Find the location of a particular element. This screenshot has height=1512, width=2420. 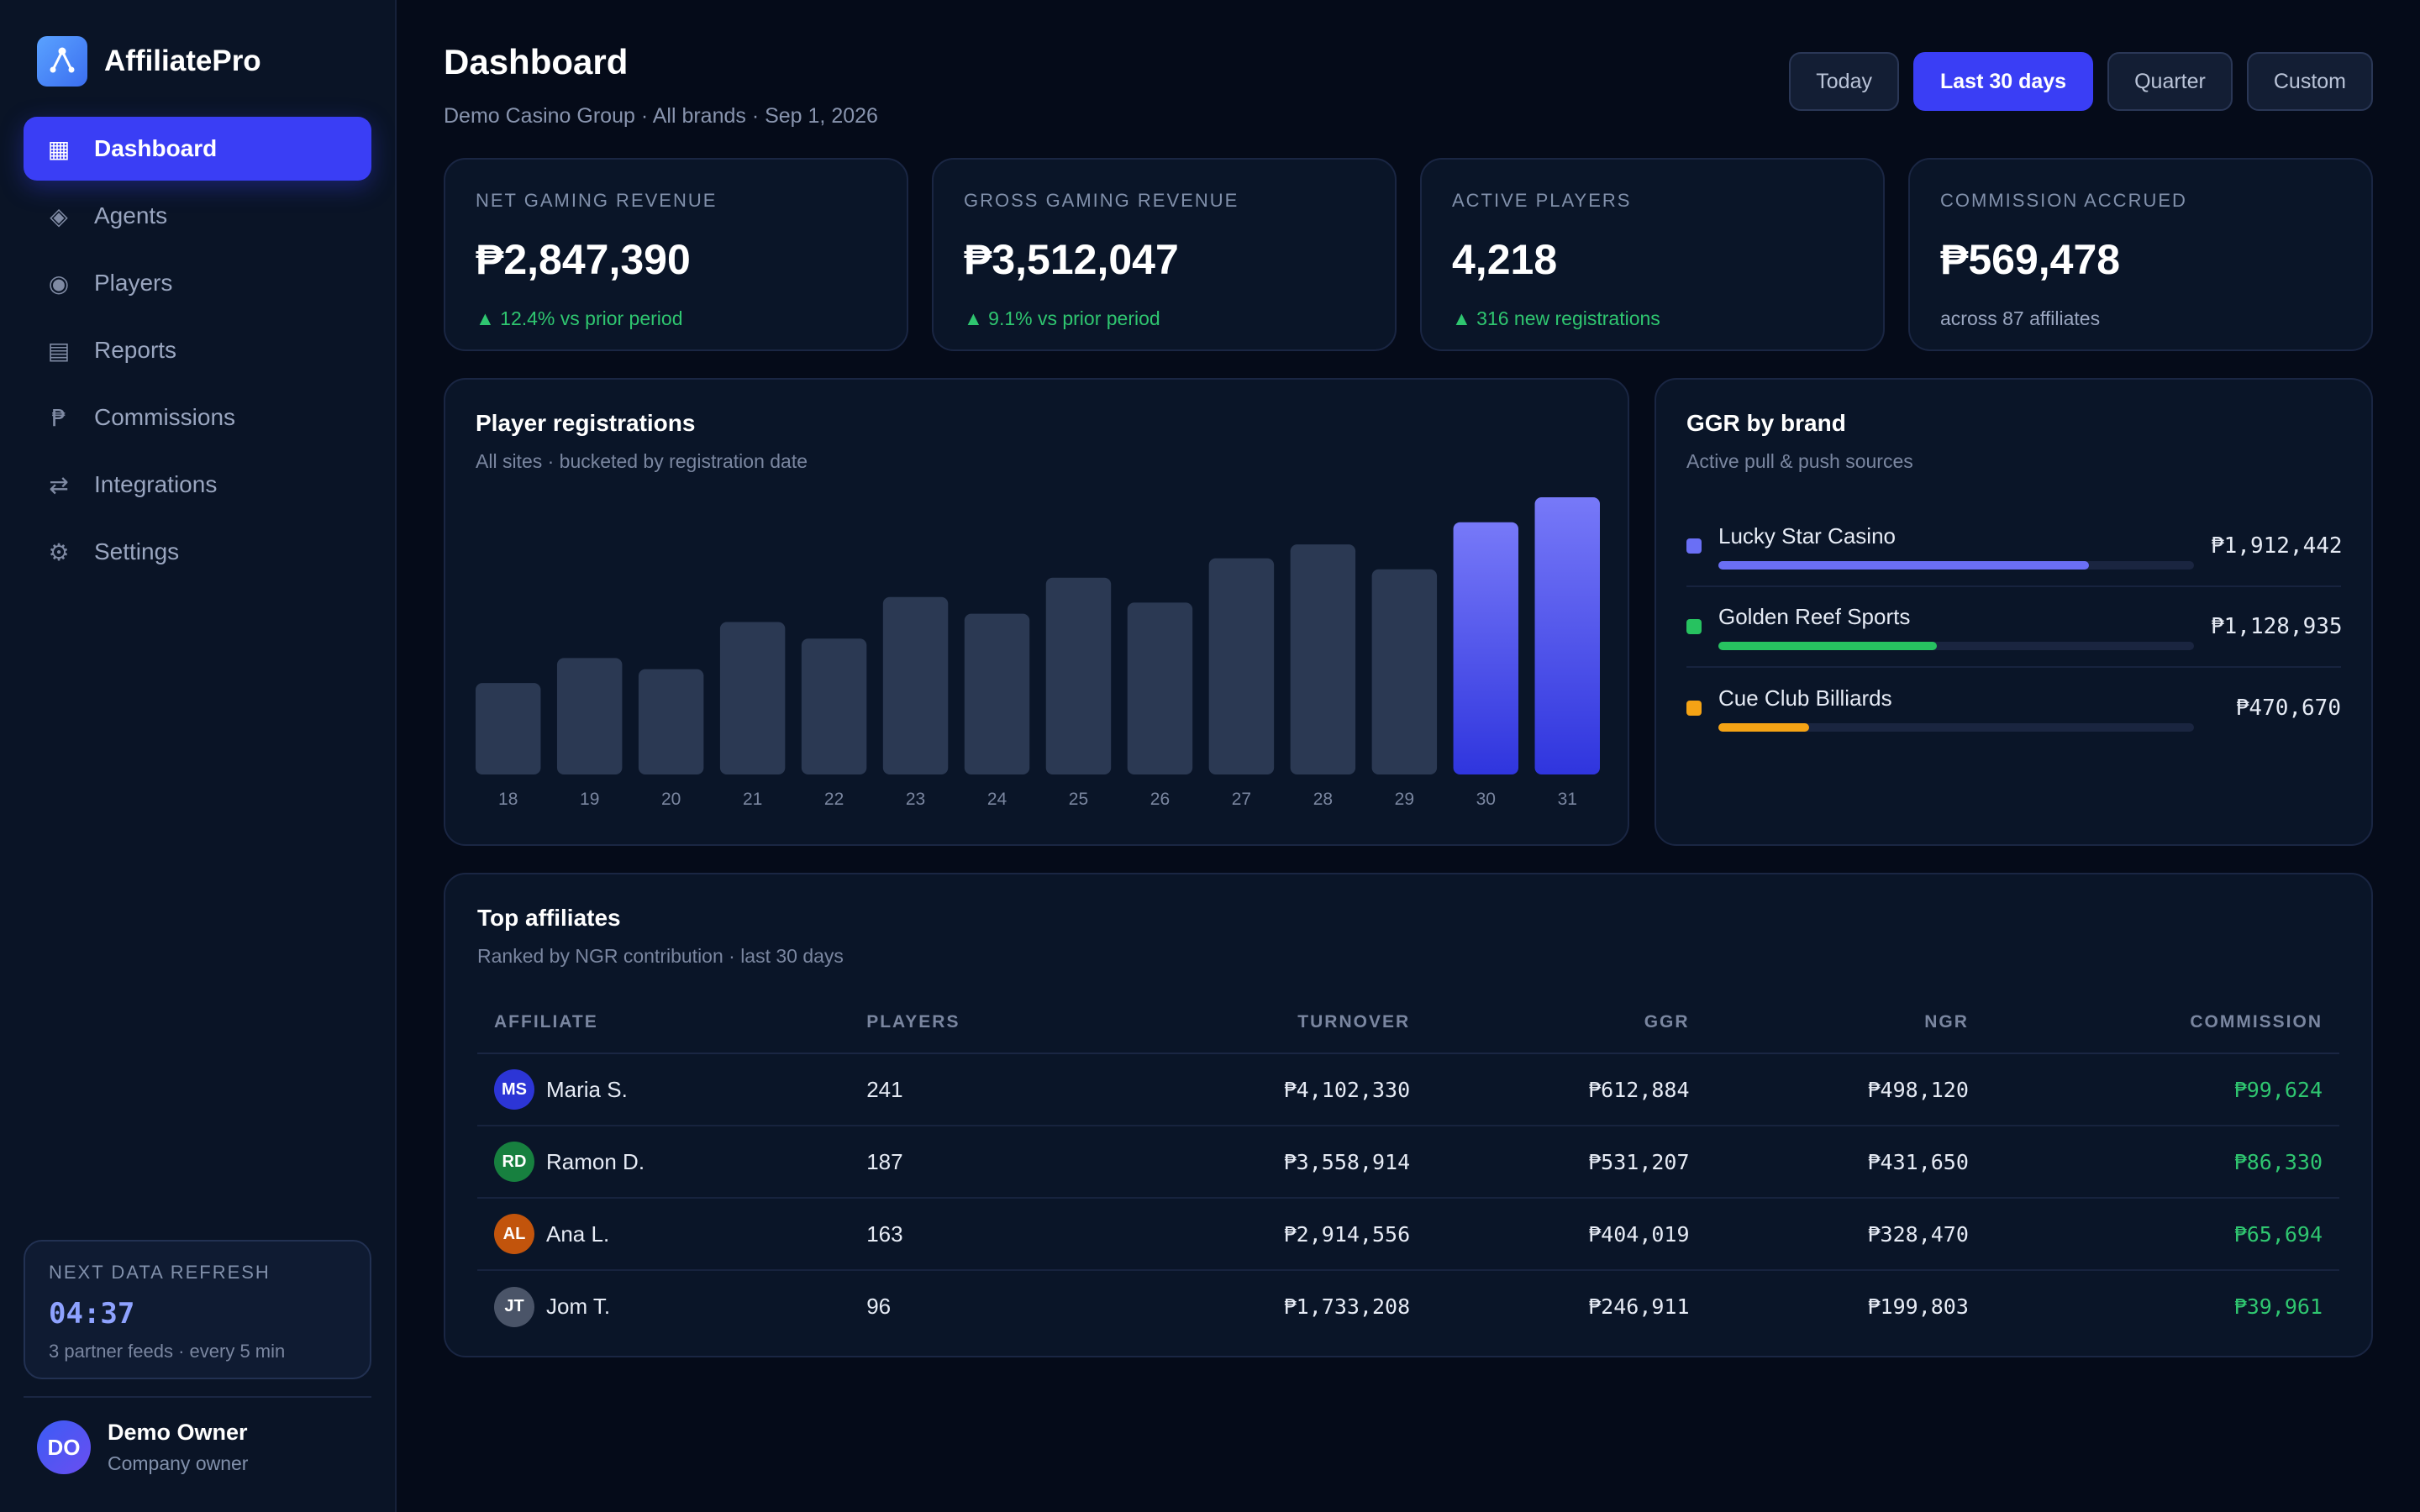

page-title: Dashboard is located at coordinates (537, 61).